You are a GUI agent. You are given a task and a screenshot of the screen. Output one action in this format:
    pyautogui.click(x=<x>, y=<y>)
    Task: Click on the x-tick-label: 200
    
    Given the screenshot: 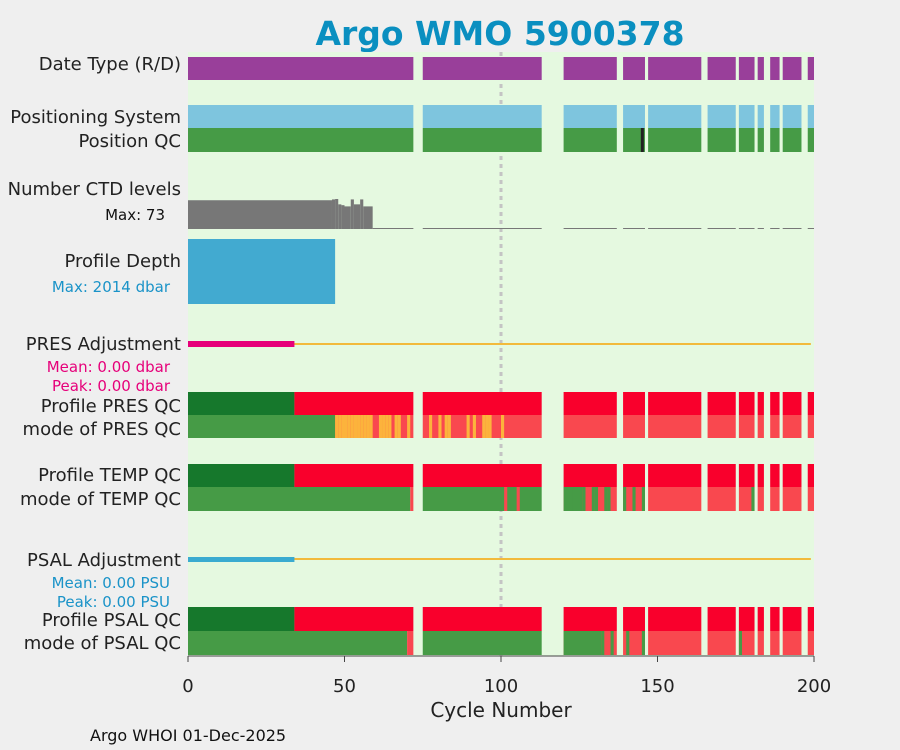 What is the action you would take?
    pyautogui.click(x=814, y=686)
    